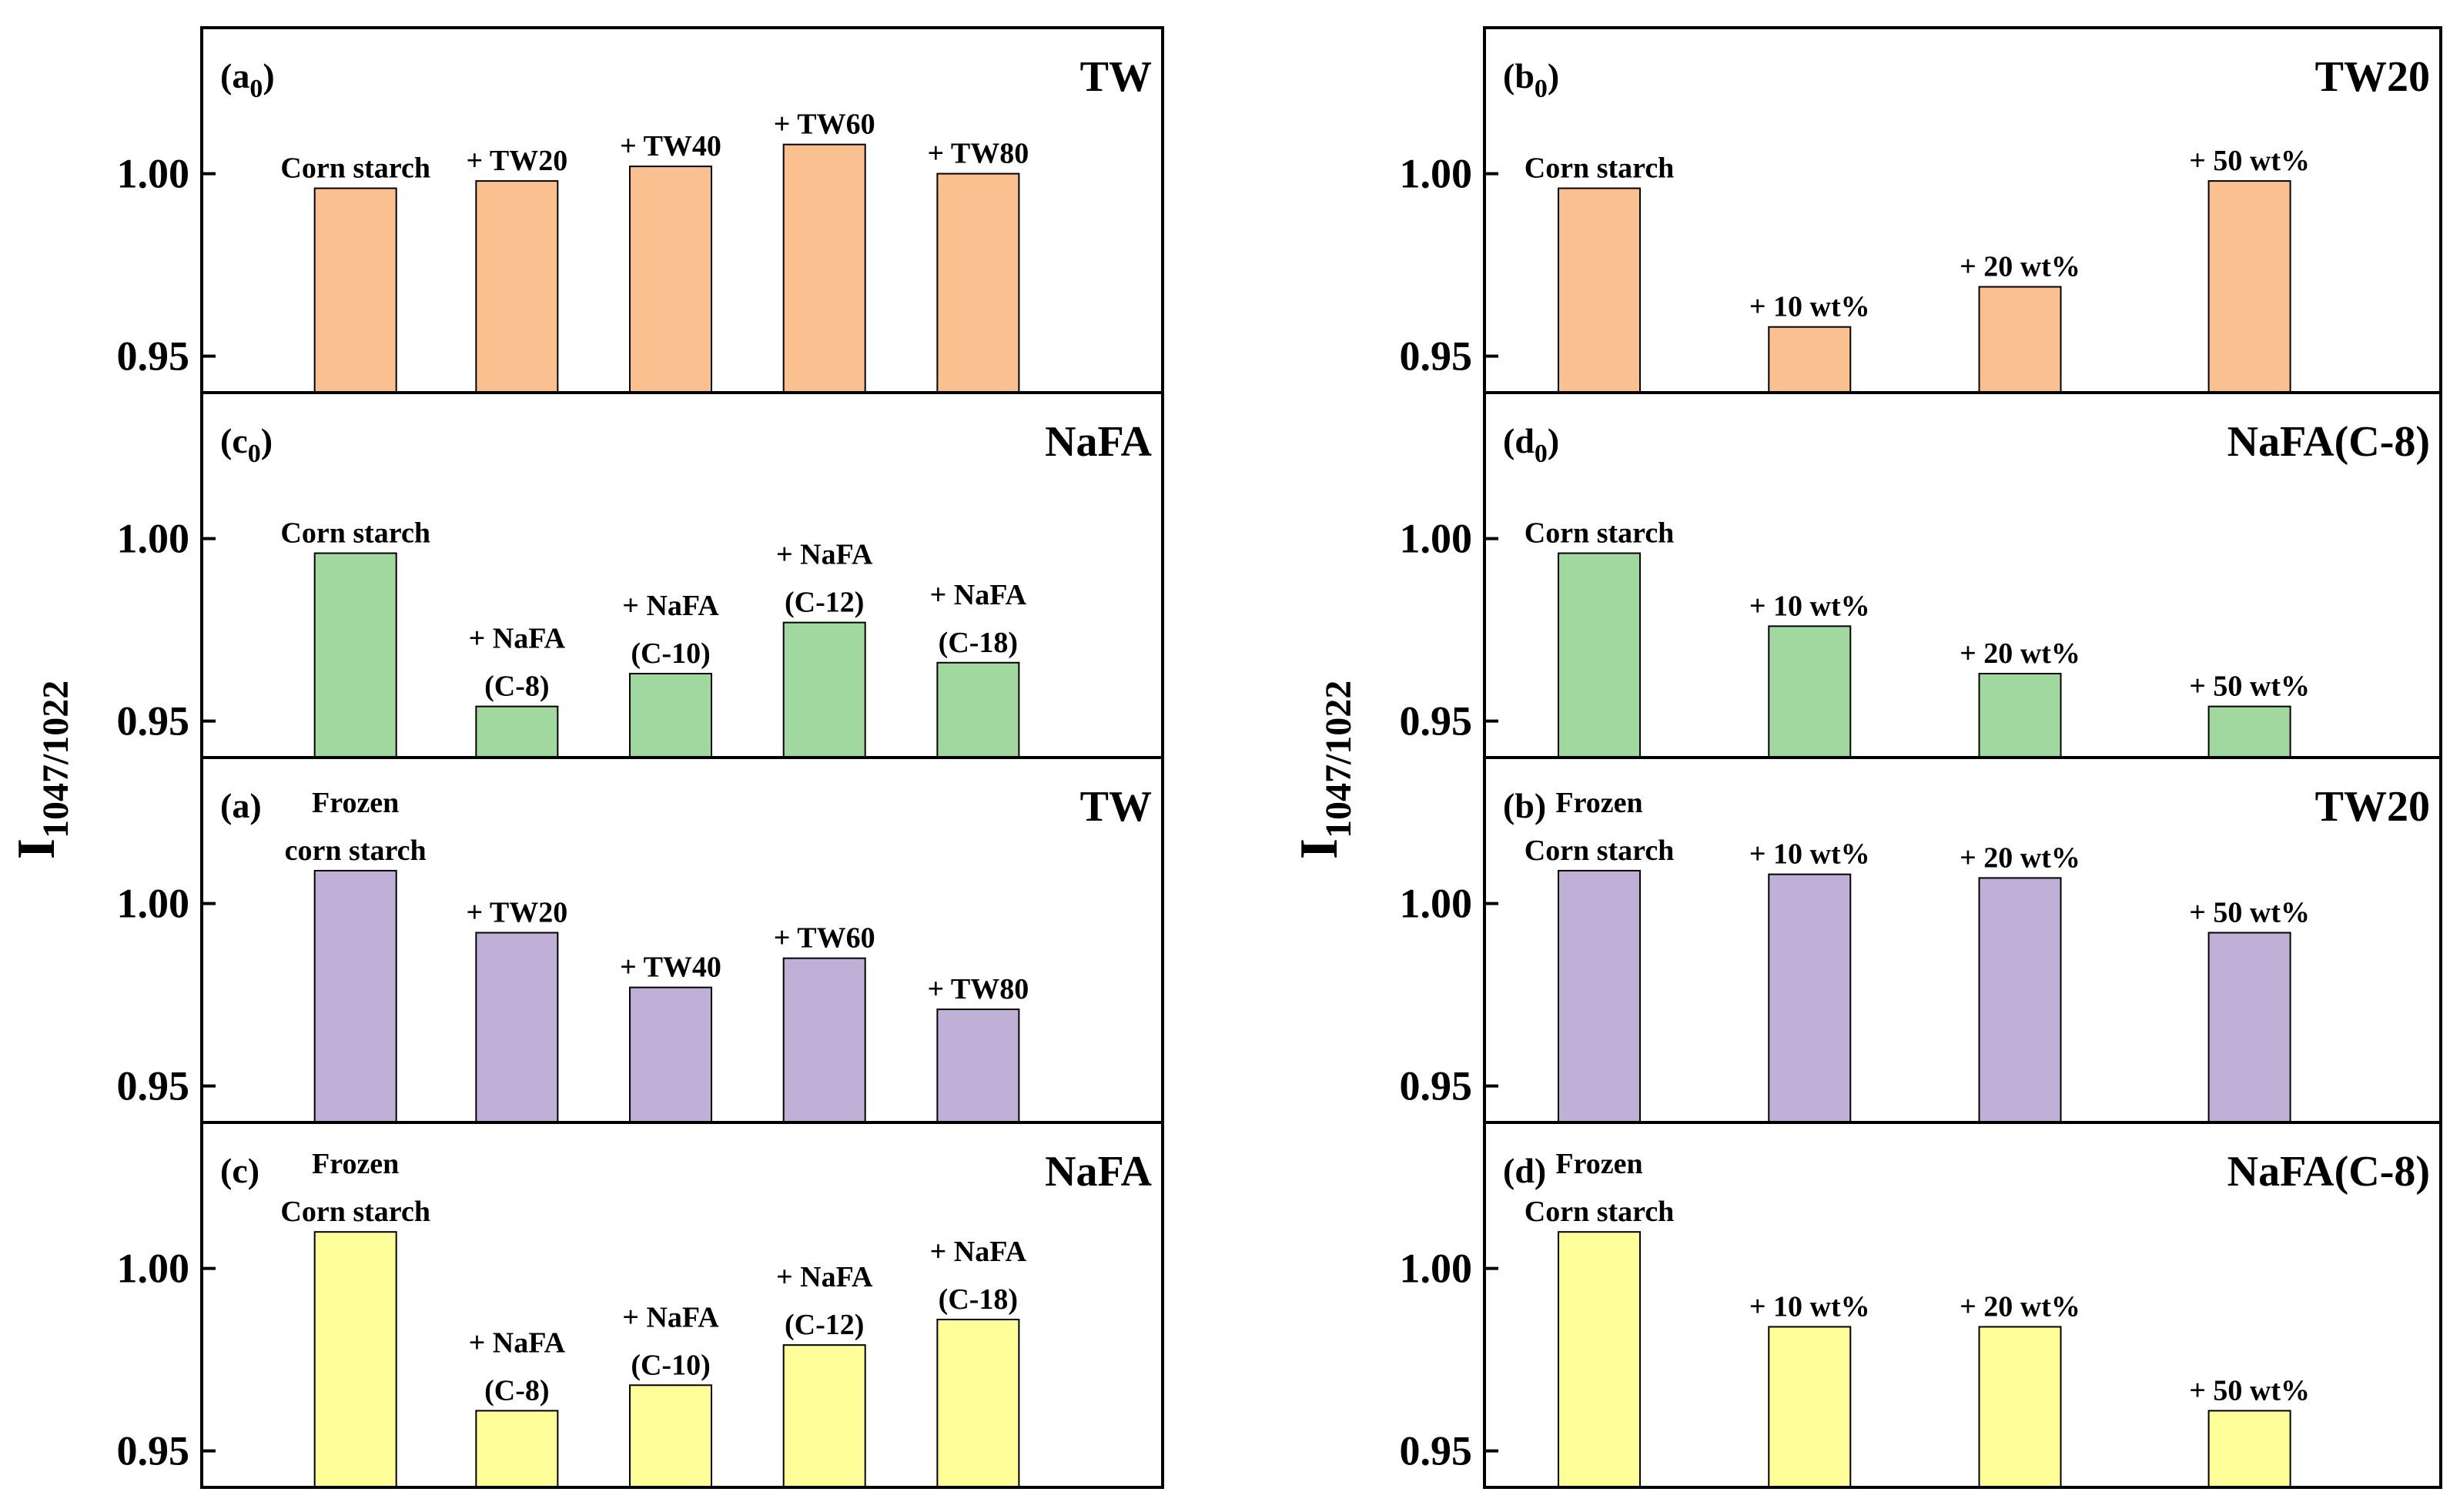 The height and width of the screenshot is (1512, 2460). What do you see at coordinates (978, 595) in the screenshot?
I see `bar-label-c0-4: + NaFA` at bounding box center [978, 595].